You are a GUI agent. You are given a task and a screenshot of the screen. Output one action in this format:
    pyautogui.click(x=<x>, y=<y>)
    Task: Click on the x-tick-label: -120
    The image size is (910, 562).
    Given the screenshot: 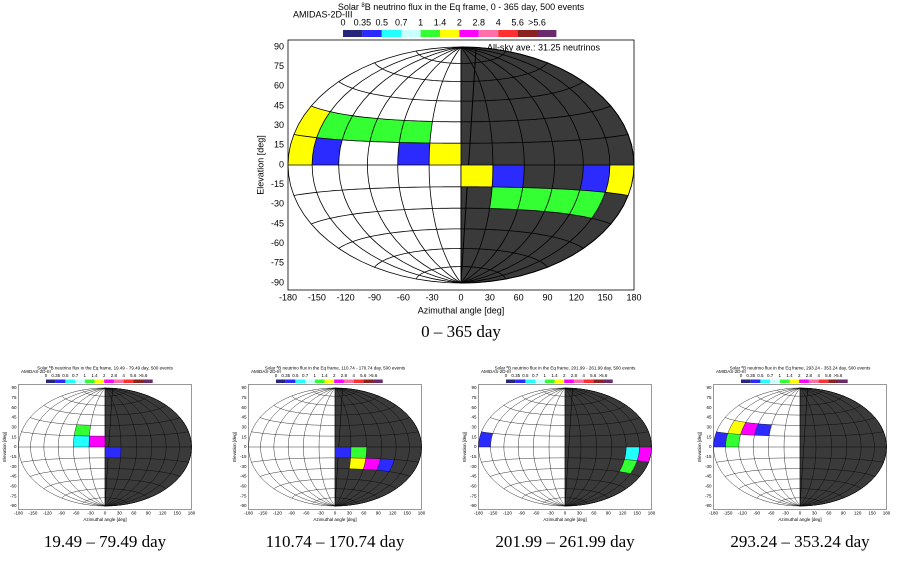 What is the action you would take?
    pyautogui.click(x=346, y=297)
    